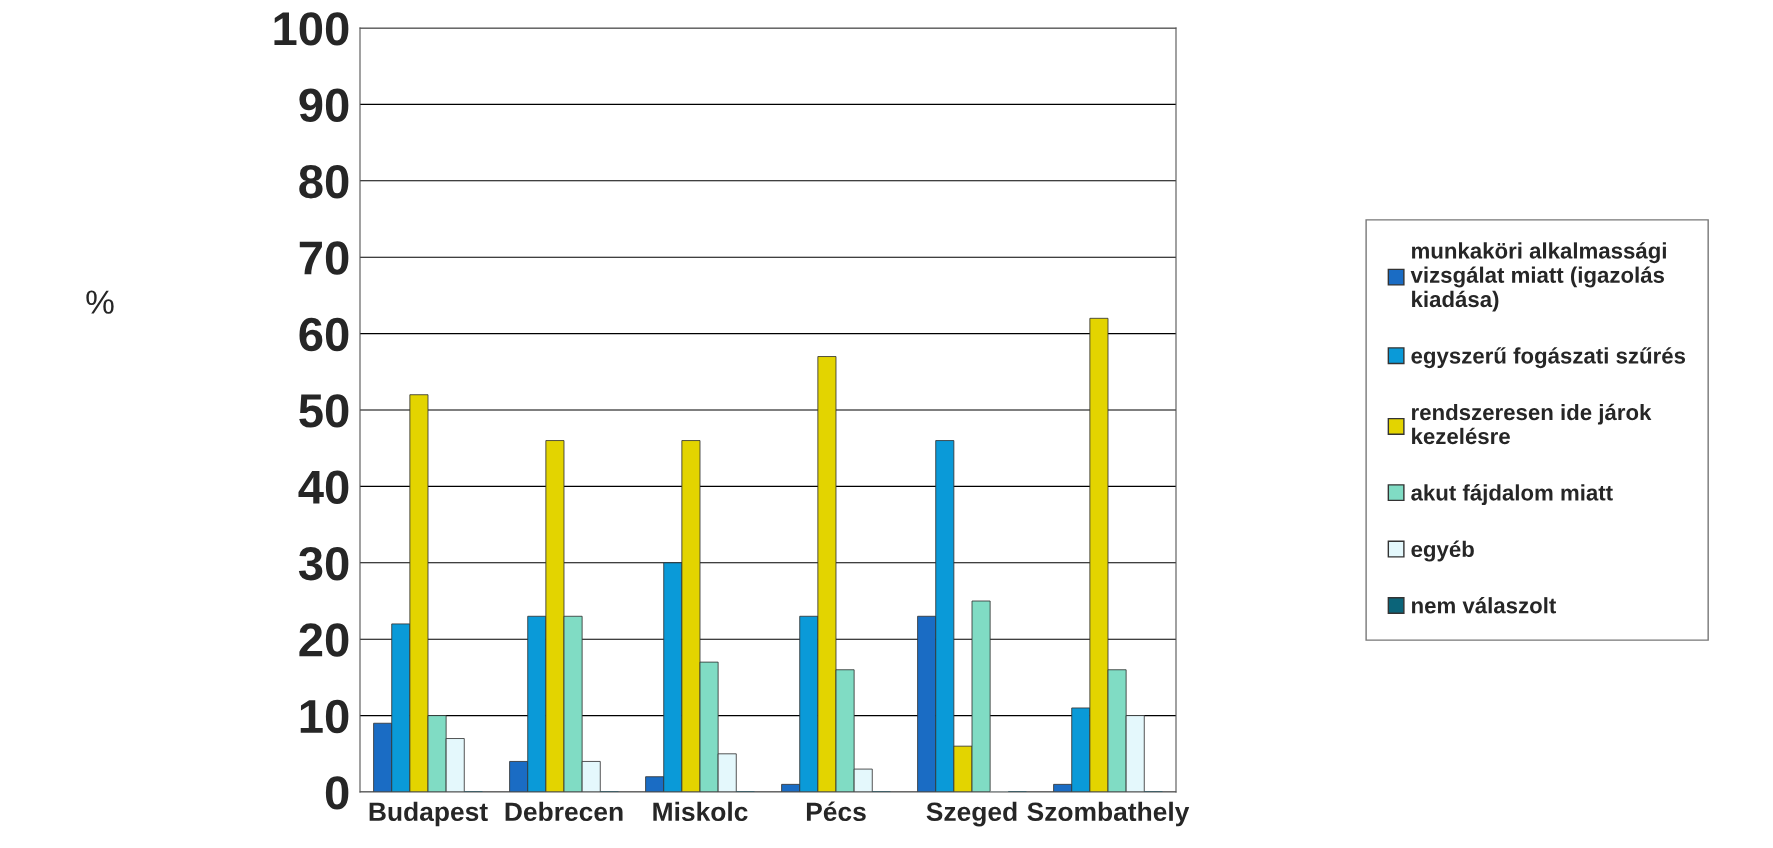 The height and width of the screenshot is (848, 1773). What do you see at coordinates (323, 563) in the screenshot?
I see `y-tick-label: 30` at bounding box center [323, 563].